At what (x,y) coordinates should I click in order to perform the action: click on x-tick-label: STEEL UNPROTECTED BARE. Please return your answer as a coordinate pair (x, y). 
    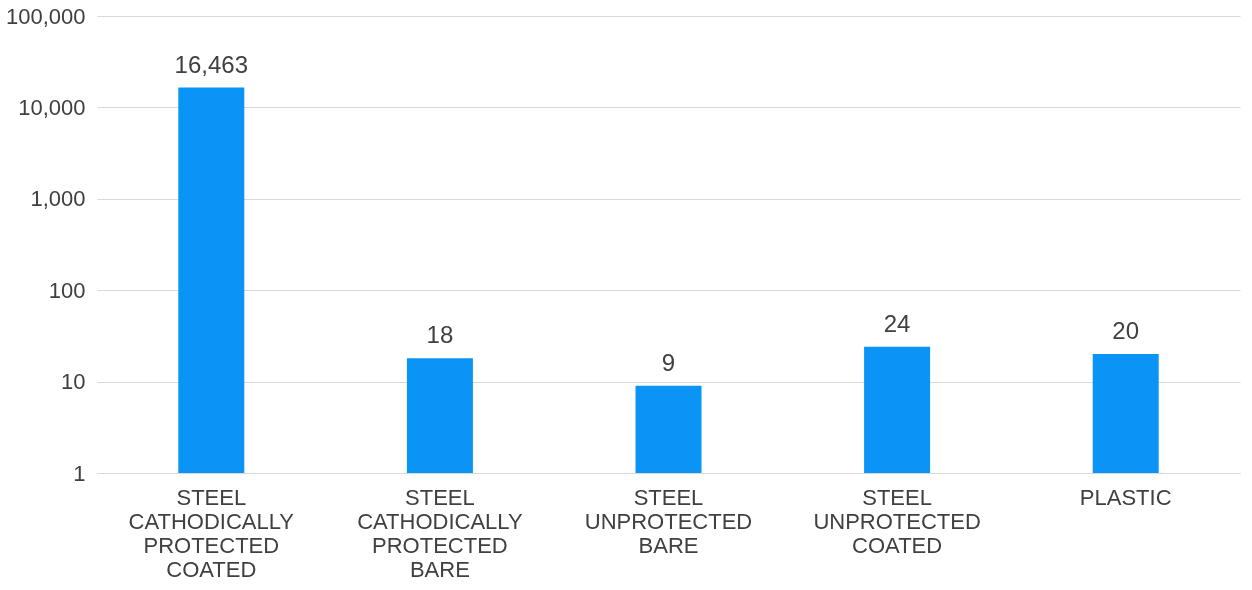
    Looking at the image, I should click on (668, 521).